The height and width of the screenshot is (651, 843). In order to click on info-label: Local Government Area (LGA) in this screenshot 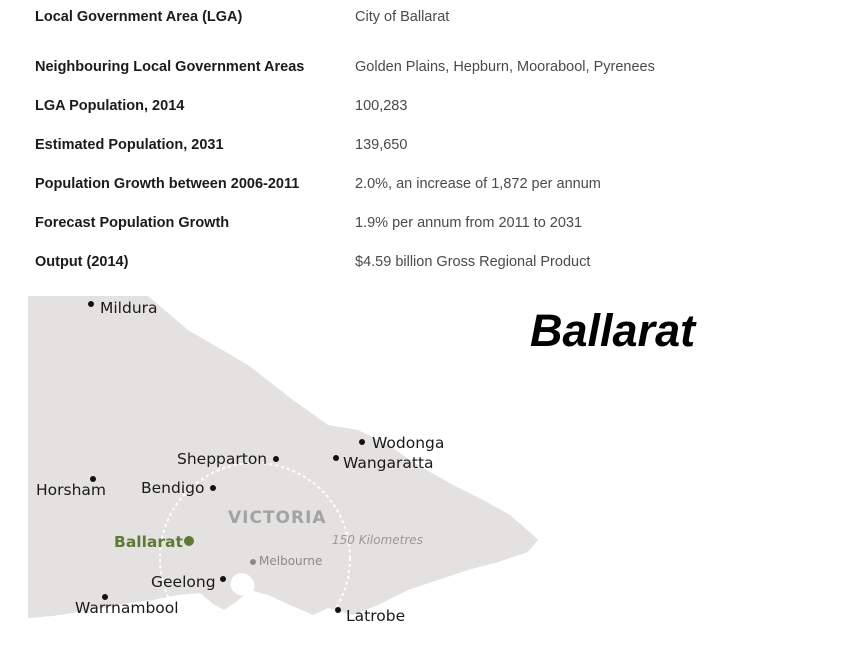, I will do `click(139, 17)`.